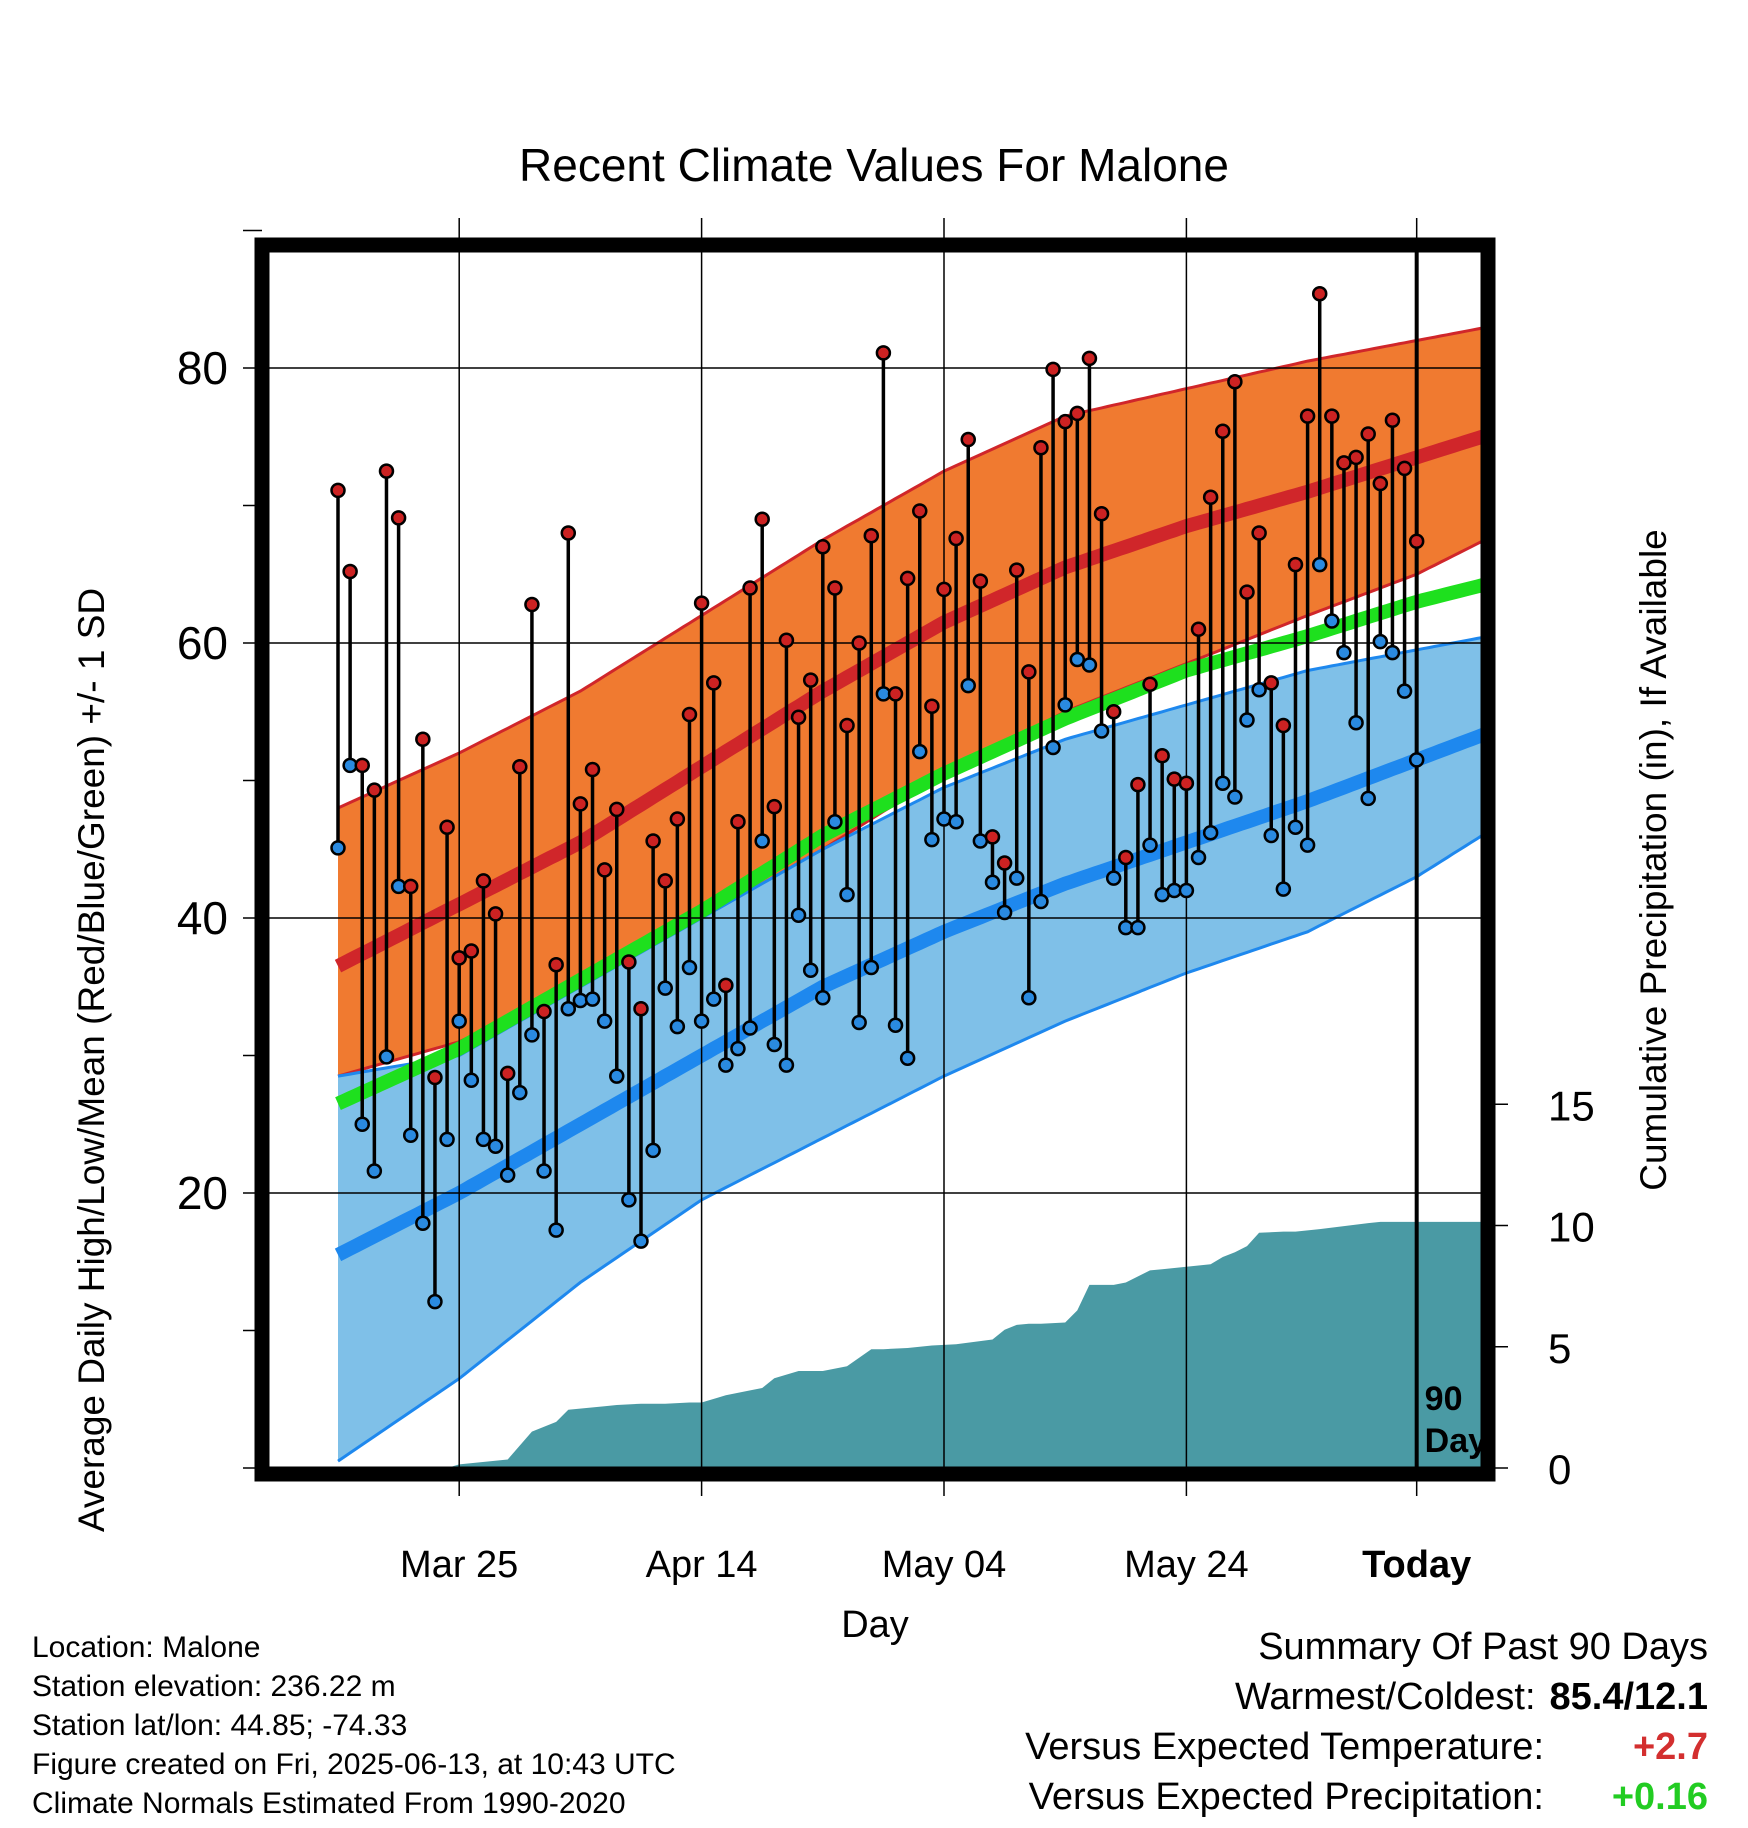  Describe the element at coordinates (1571, 1227) in the screenshot. I see `y2-tick-label: 10` at that location.